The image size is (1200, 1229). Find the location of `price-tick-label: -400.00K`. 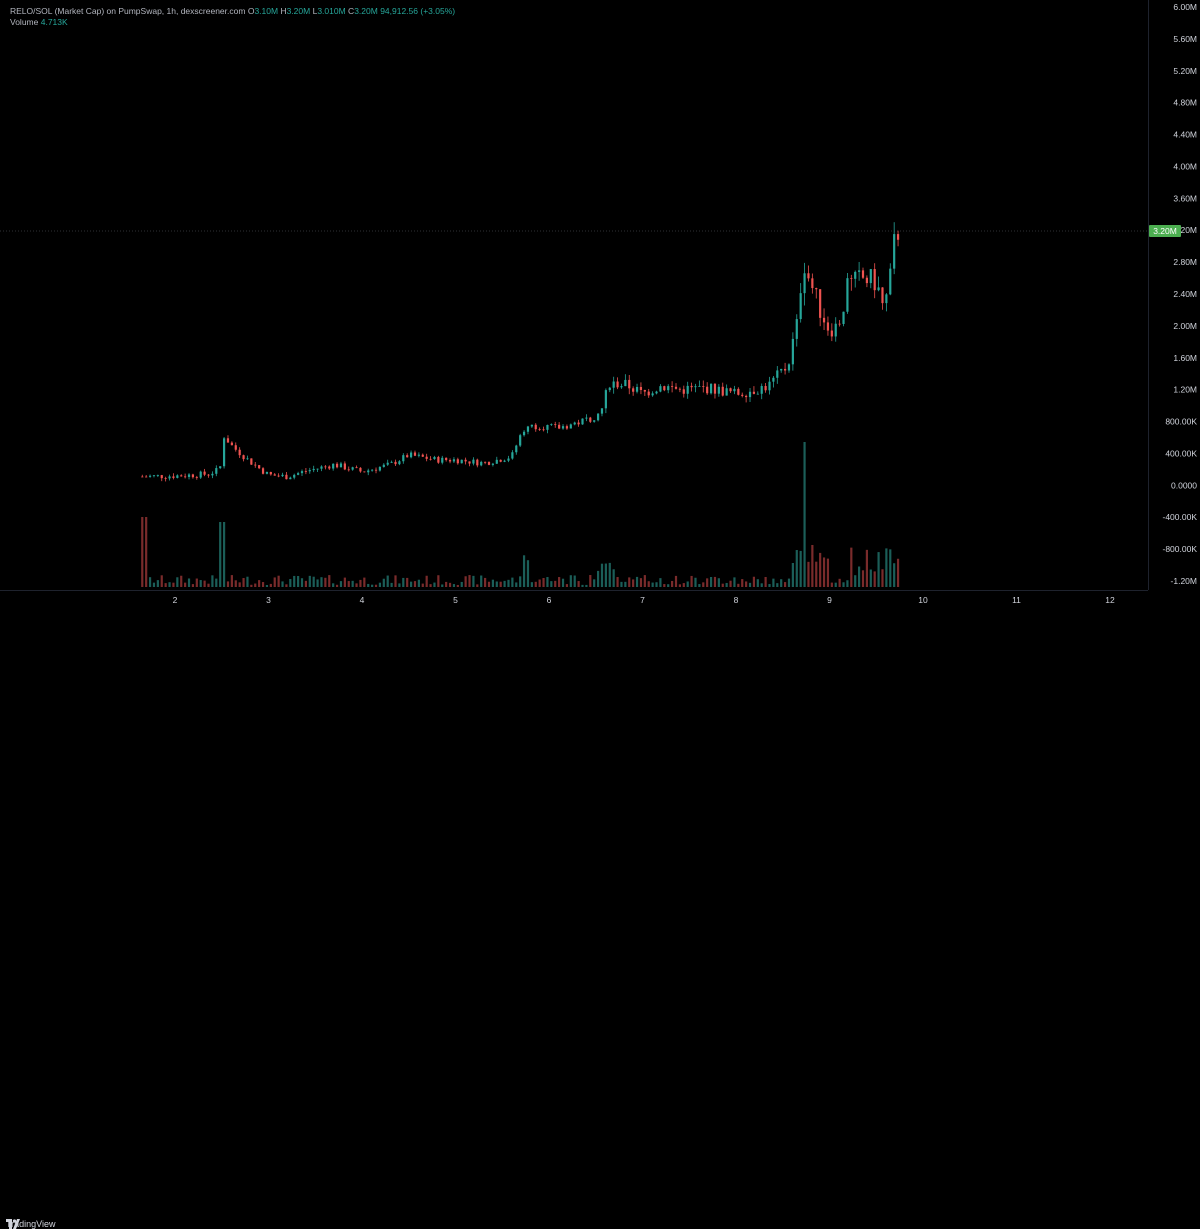

price-tick-label: -400.00K is located at coordinates (1180, 517).